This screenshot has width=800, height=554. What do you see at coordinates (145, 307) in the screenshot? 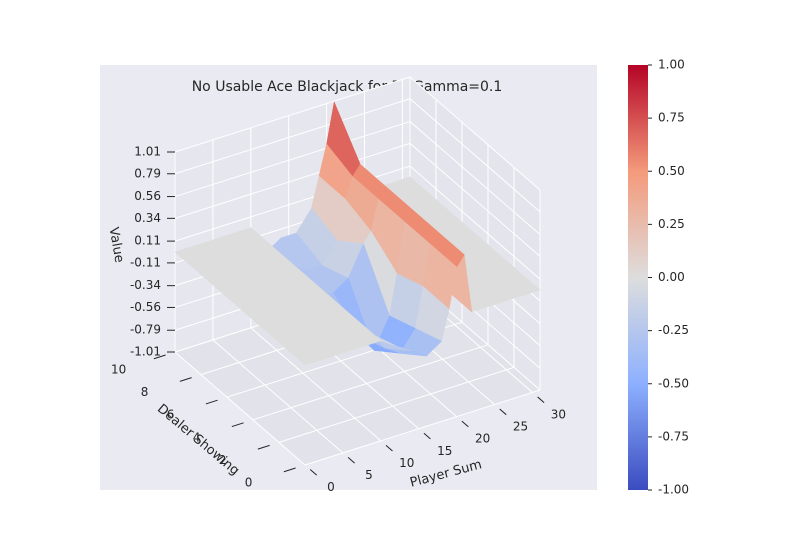
I see `z-tick-label: -0.56` at bounding box center [145, 307].